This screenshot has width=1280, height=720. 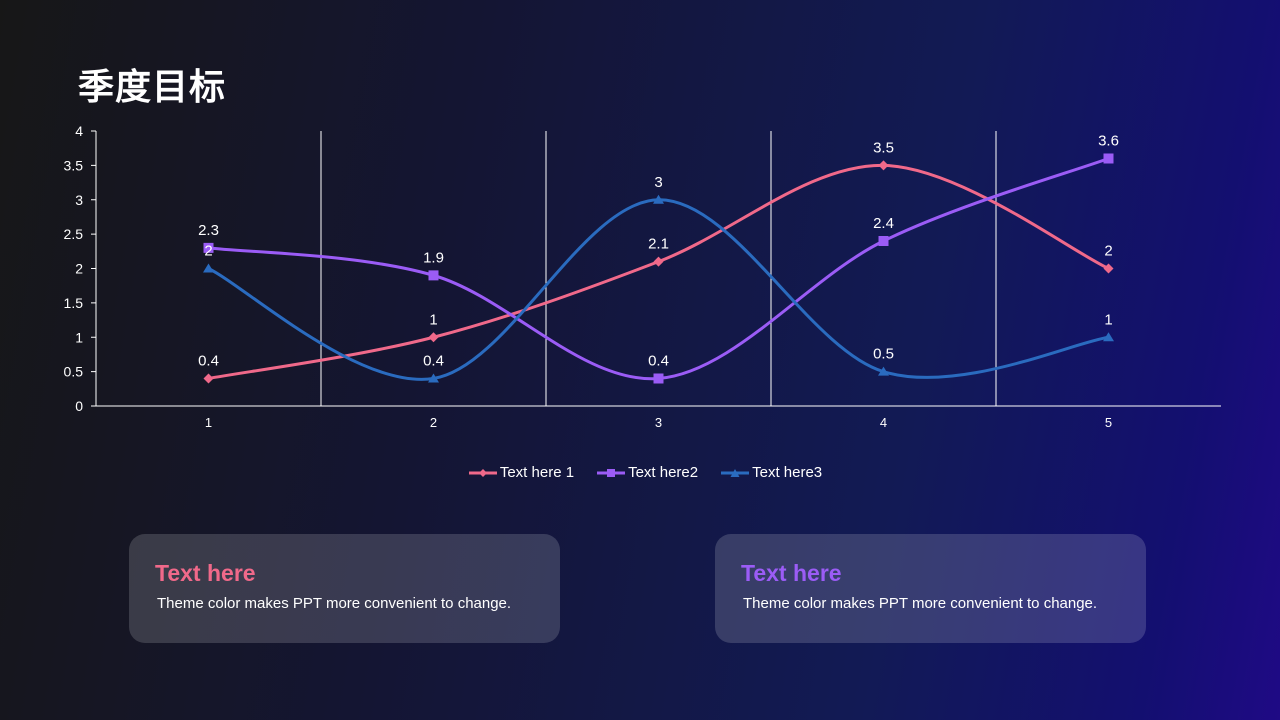 I want to click on legend-item-series-3: Text here3, so click(x=771, y=472).